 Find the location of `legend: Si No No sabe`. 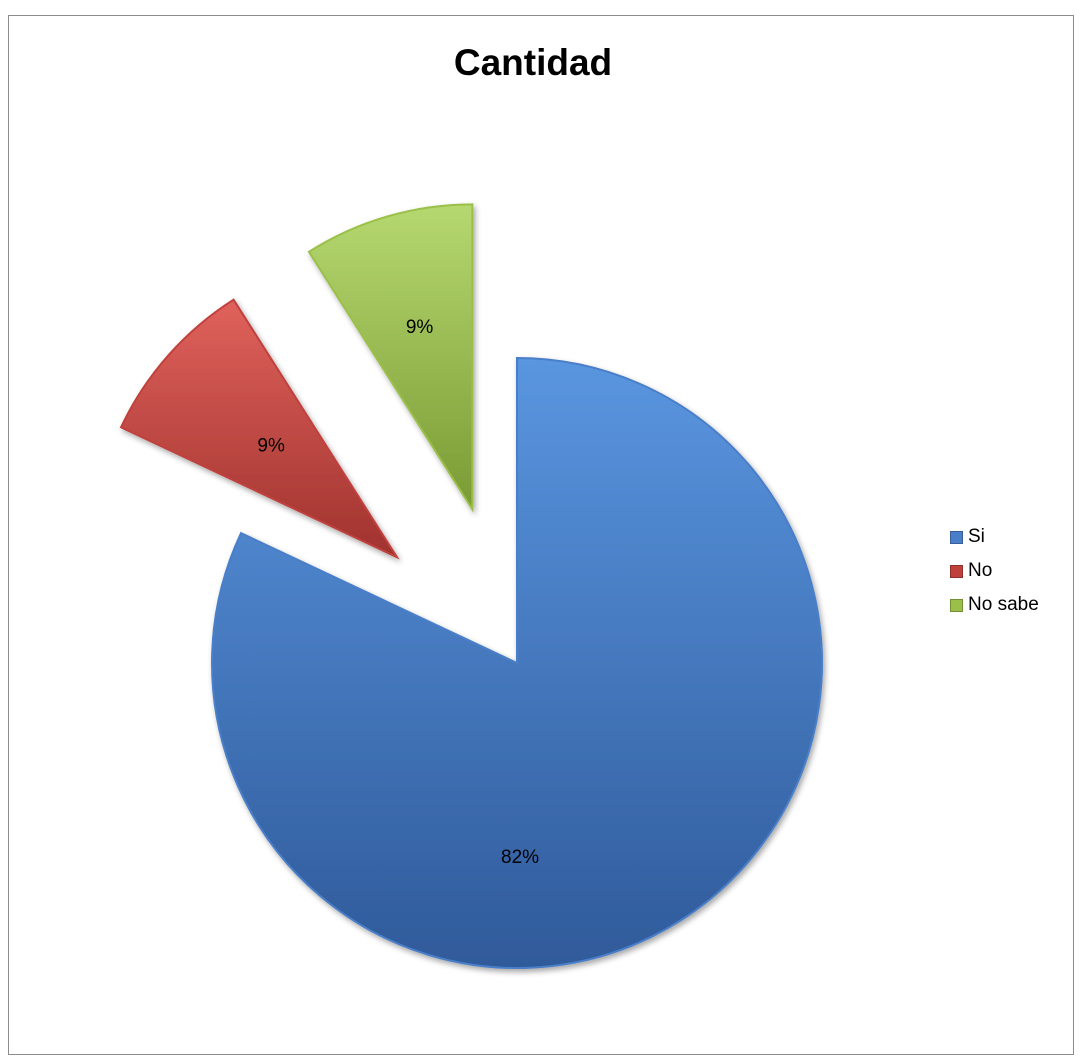

legend: Si No No sabe is located at coordinates (994, 571).